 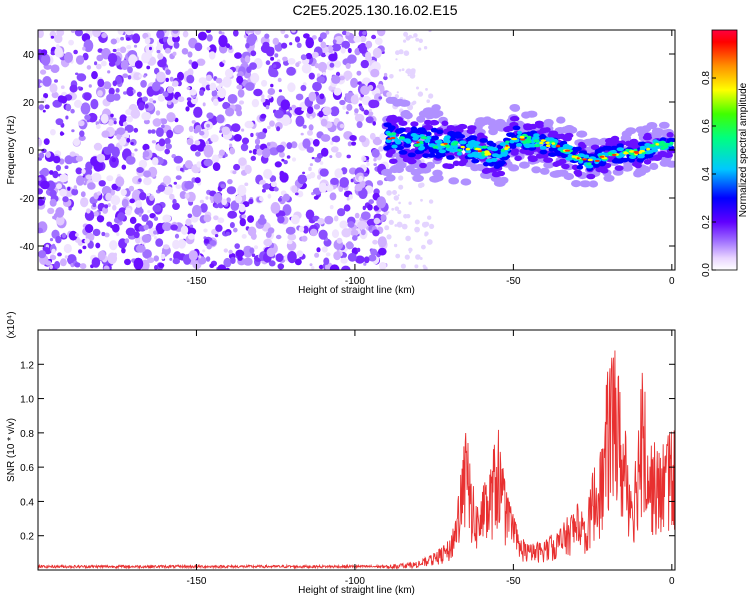 I want to click on y-tick-label: -40, so click(x=27, y=247).